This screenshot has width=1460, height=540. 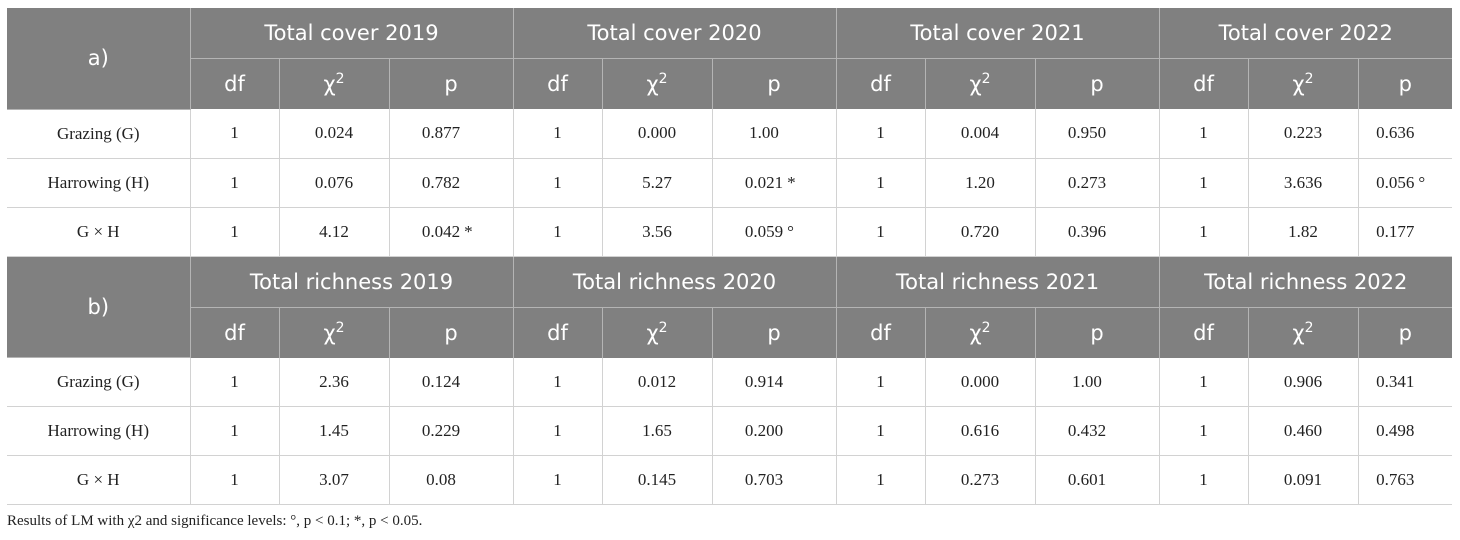 What do you see at coordinates (334, 134) in the screenshot?
I see `chi-cell: 0.024` at bounding box center [334, 134].